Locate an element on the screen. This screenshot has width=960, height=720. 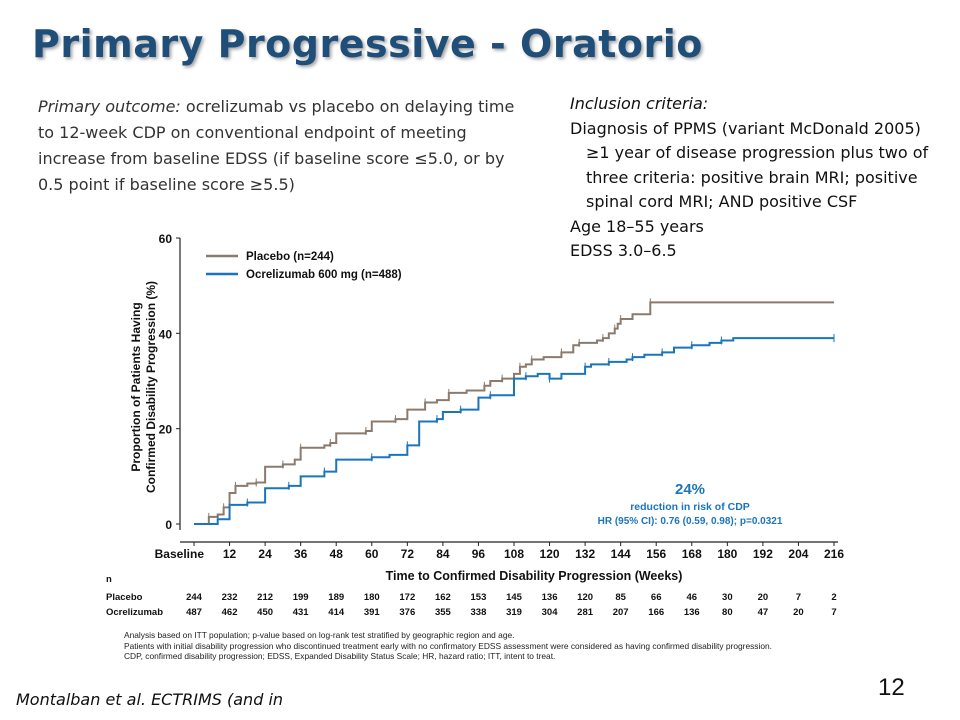
number-at-risk-value: 2 is located at coordinates (833, 597).